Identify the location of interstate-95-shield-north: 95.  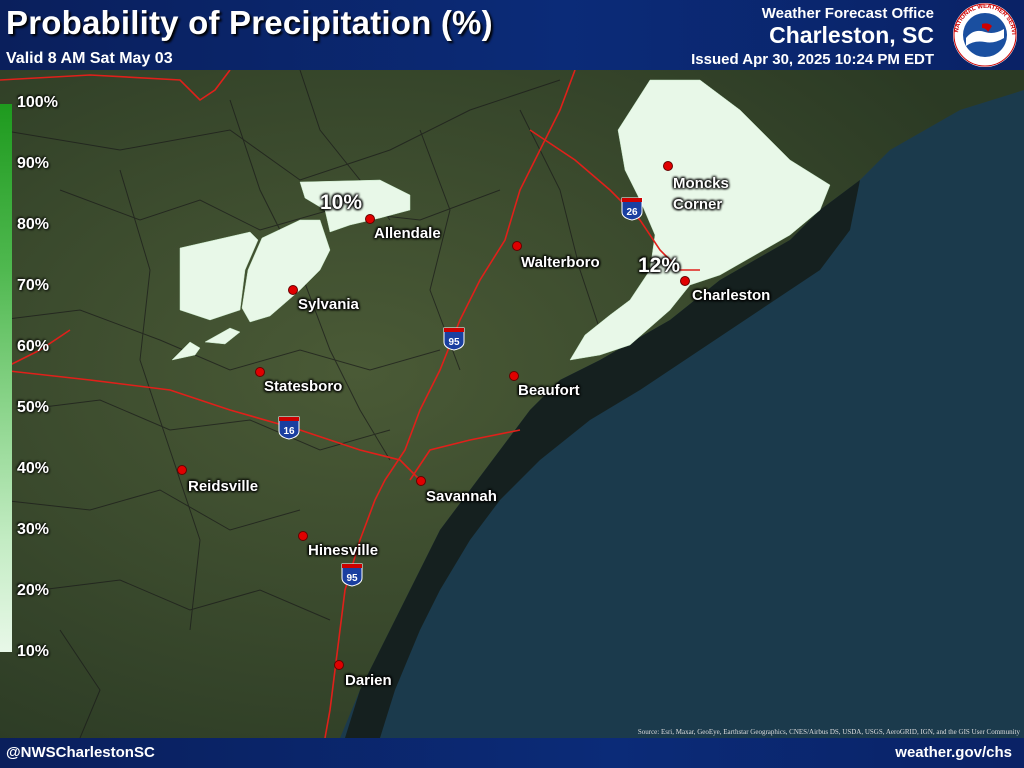
(454, 339).